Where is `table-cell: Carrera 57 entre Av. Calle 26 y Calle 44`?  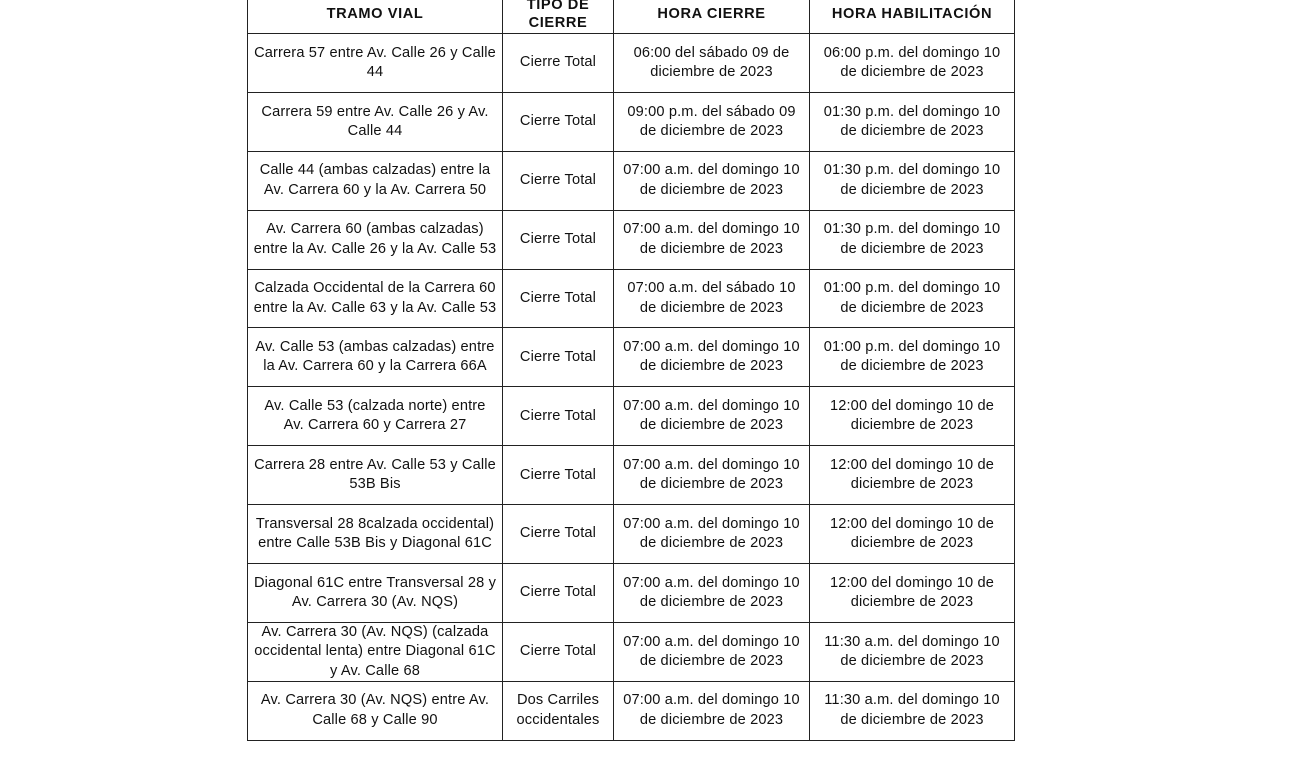 table-cell: Carrera 57 entre Av. Calle 26 y Calle 44 is located at coordinates (375, 63).